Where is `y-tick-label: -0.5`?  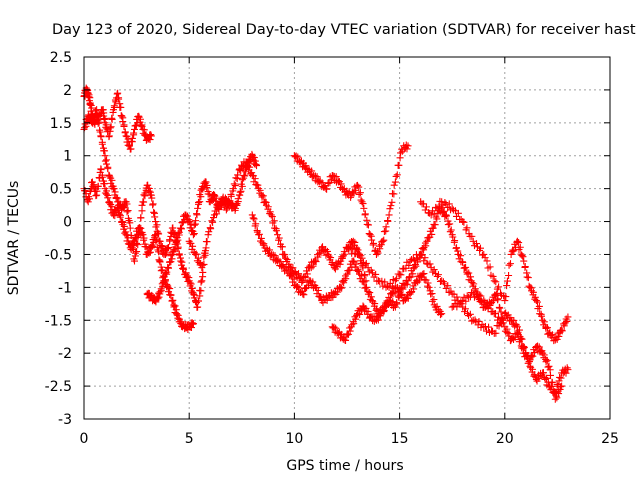 y-tick-label: -0.5 is located at coordinates (58, 255).